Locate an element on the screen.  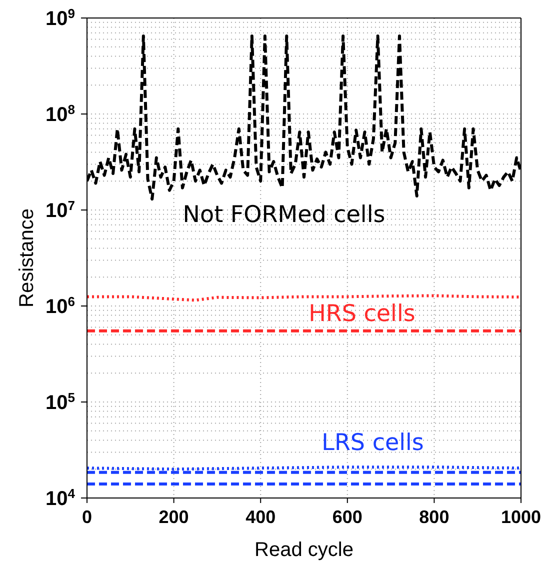
x-tick-label: 200 is located at coordinates (173, 517).